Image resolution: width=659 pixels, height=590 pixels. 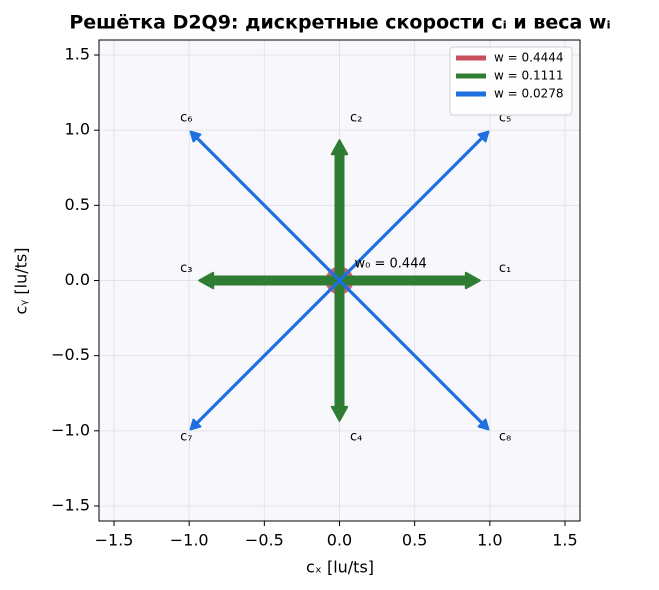 What do you see at coordinates (391, 263) in the screenshot?
I see `annotation: w₀ = 0.444` at bounding box center [391, 263].